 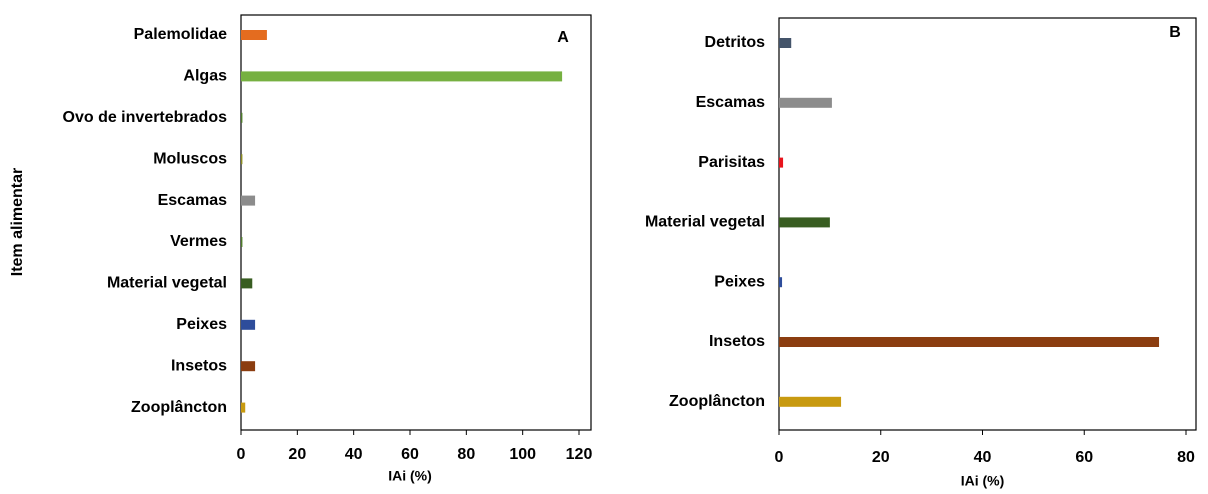 What do you see at coordinates (17, 222) in the screenshot?
I see `y-axis-label: Item alimentar` at bounding box center [17, 222].